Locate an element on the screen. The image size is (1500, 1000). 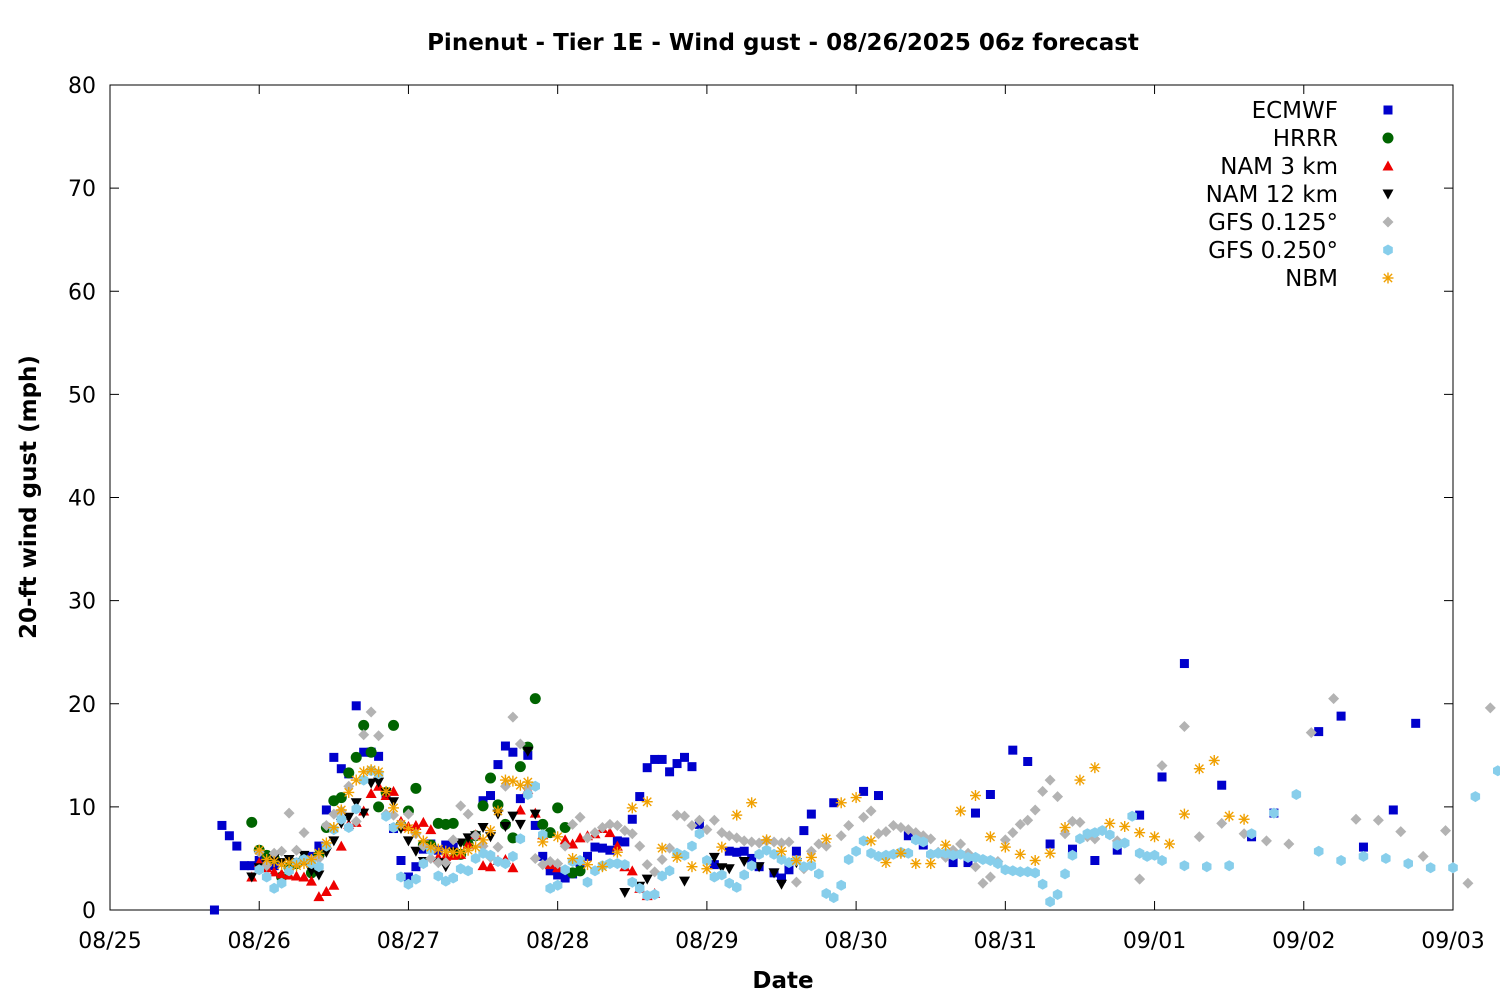
y-tick-label: 70 is located at coordinates (82, 189).